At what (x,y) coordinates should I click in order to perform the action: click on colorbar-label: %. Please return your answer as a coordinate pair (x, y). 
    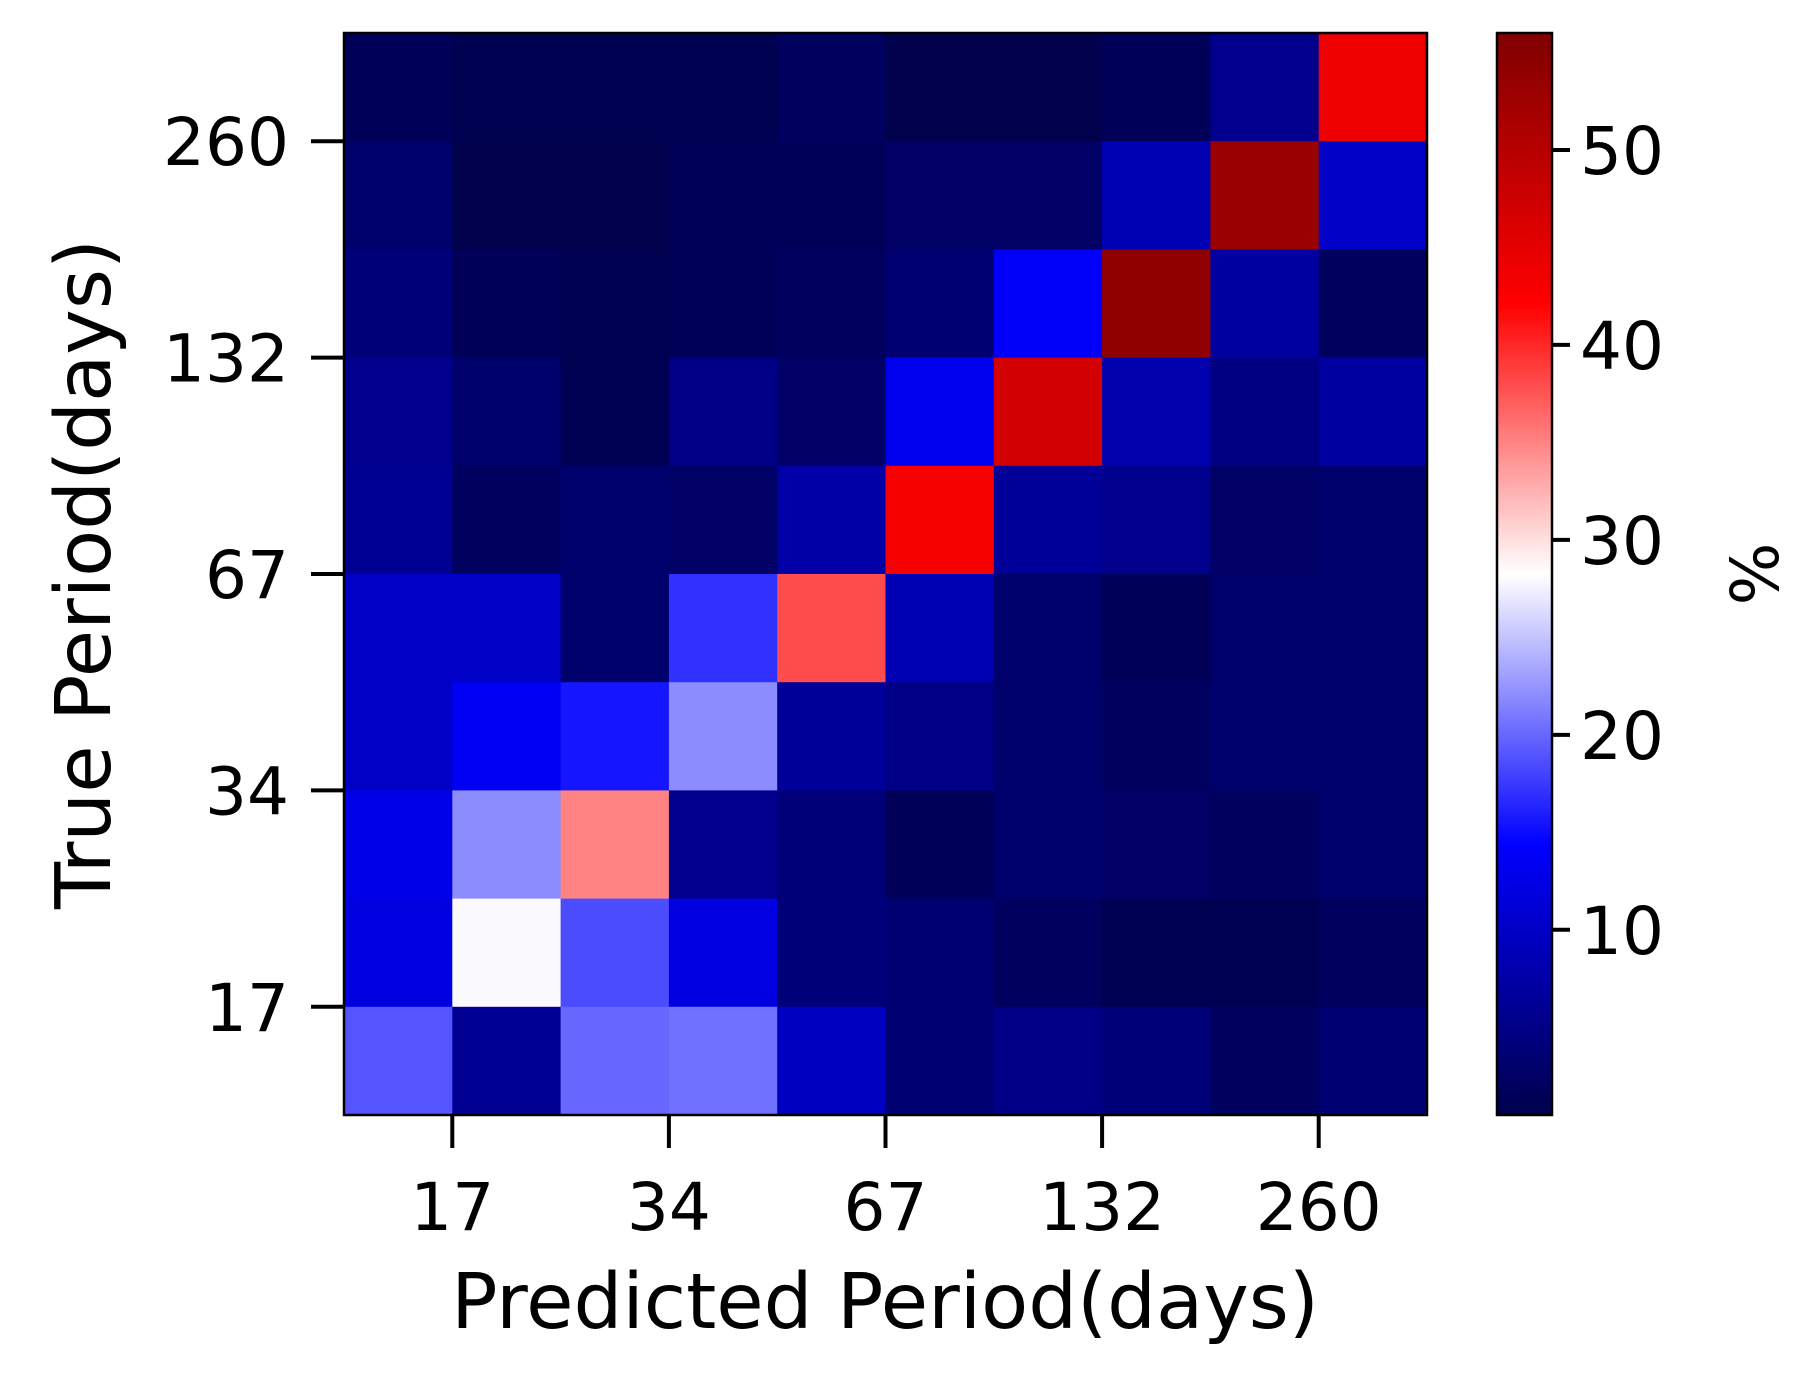
    Looking at the image, I should click on (1752, 574).